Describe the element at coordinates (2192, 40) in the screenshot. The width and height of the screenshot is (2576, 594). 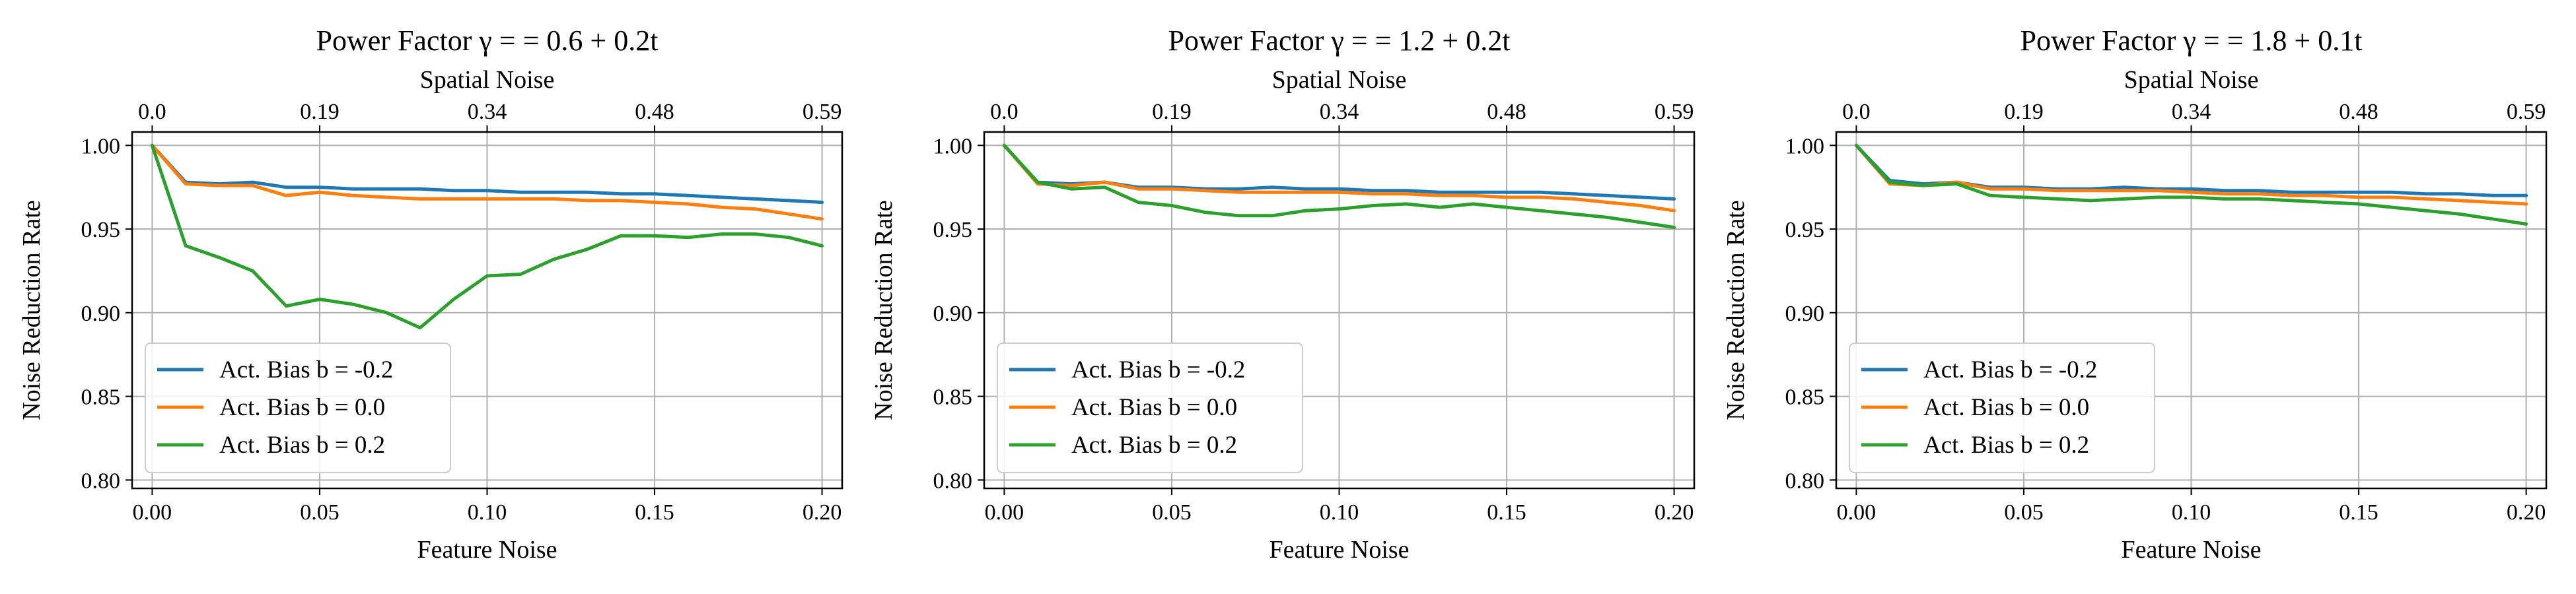
I see `chart-title: Power Factor γ = = 1.8 + 0.1t` at that location.